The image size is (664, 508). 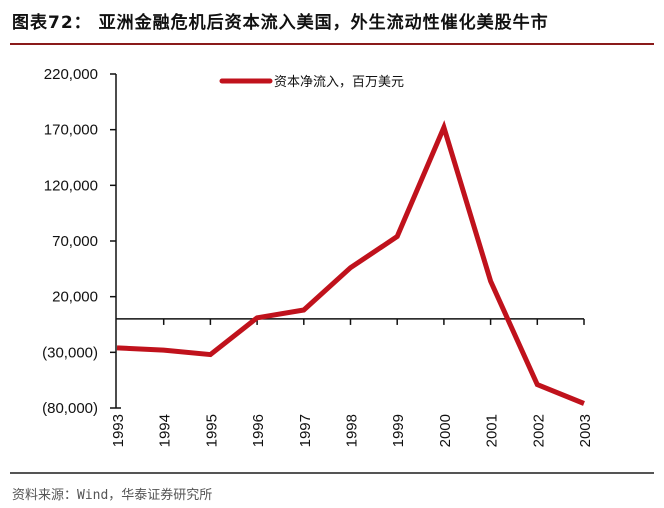 What do you see at coordinates (165, 430) in the screenshot?
I see `x-tick-label: 1994` at bounding box center [165, 430].